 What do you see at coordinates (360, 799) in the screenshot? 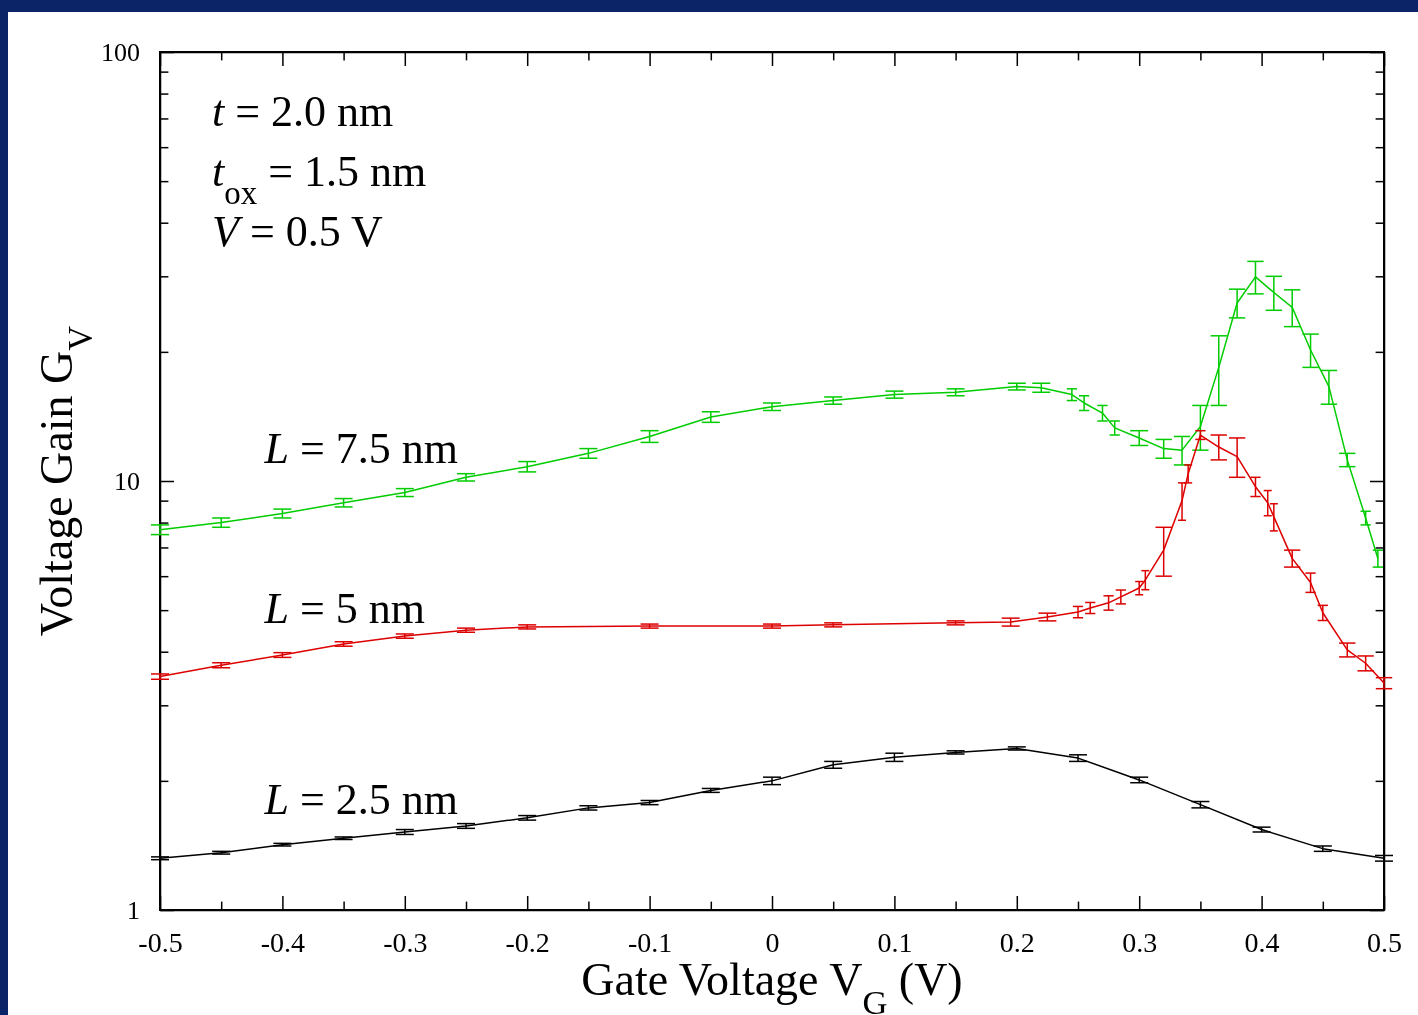
I see `series-label: L = 2.5 nm` at bounding box center [360, 799].